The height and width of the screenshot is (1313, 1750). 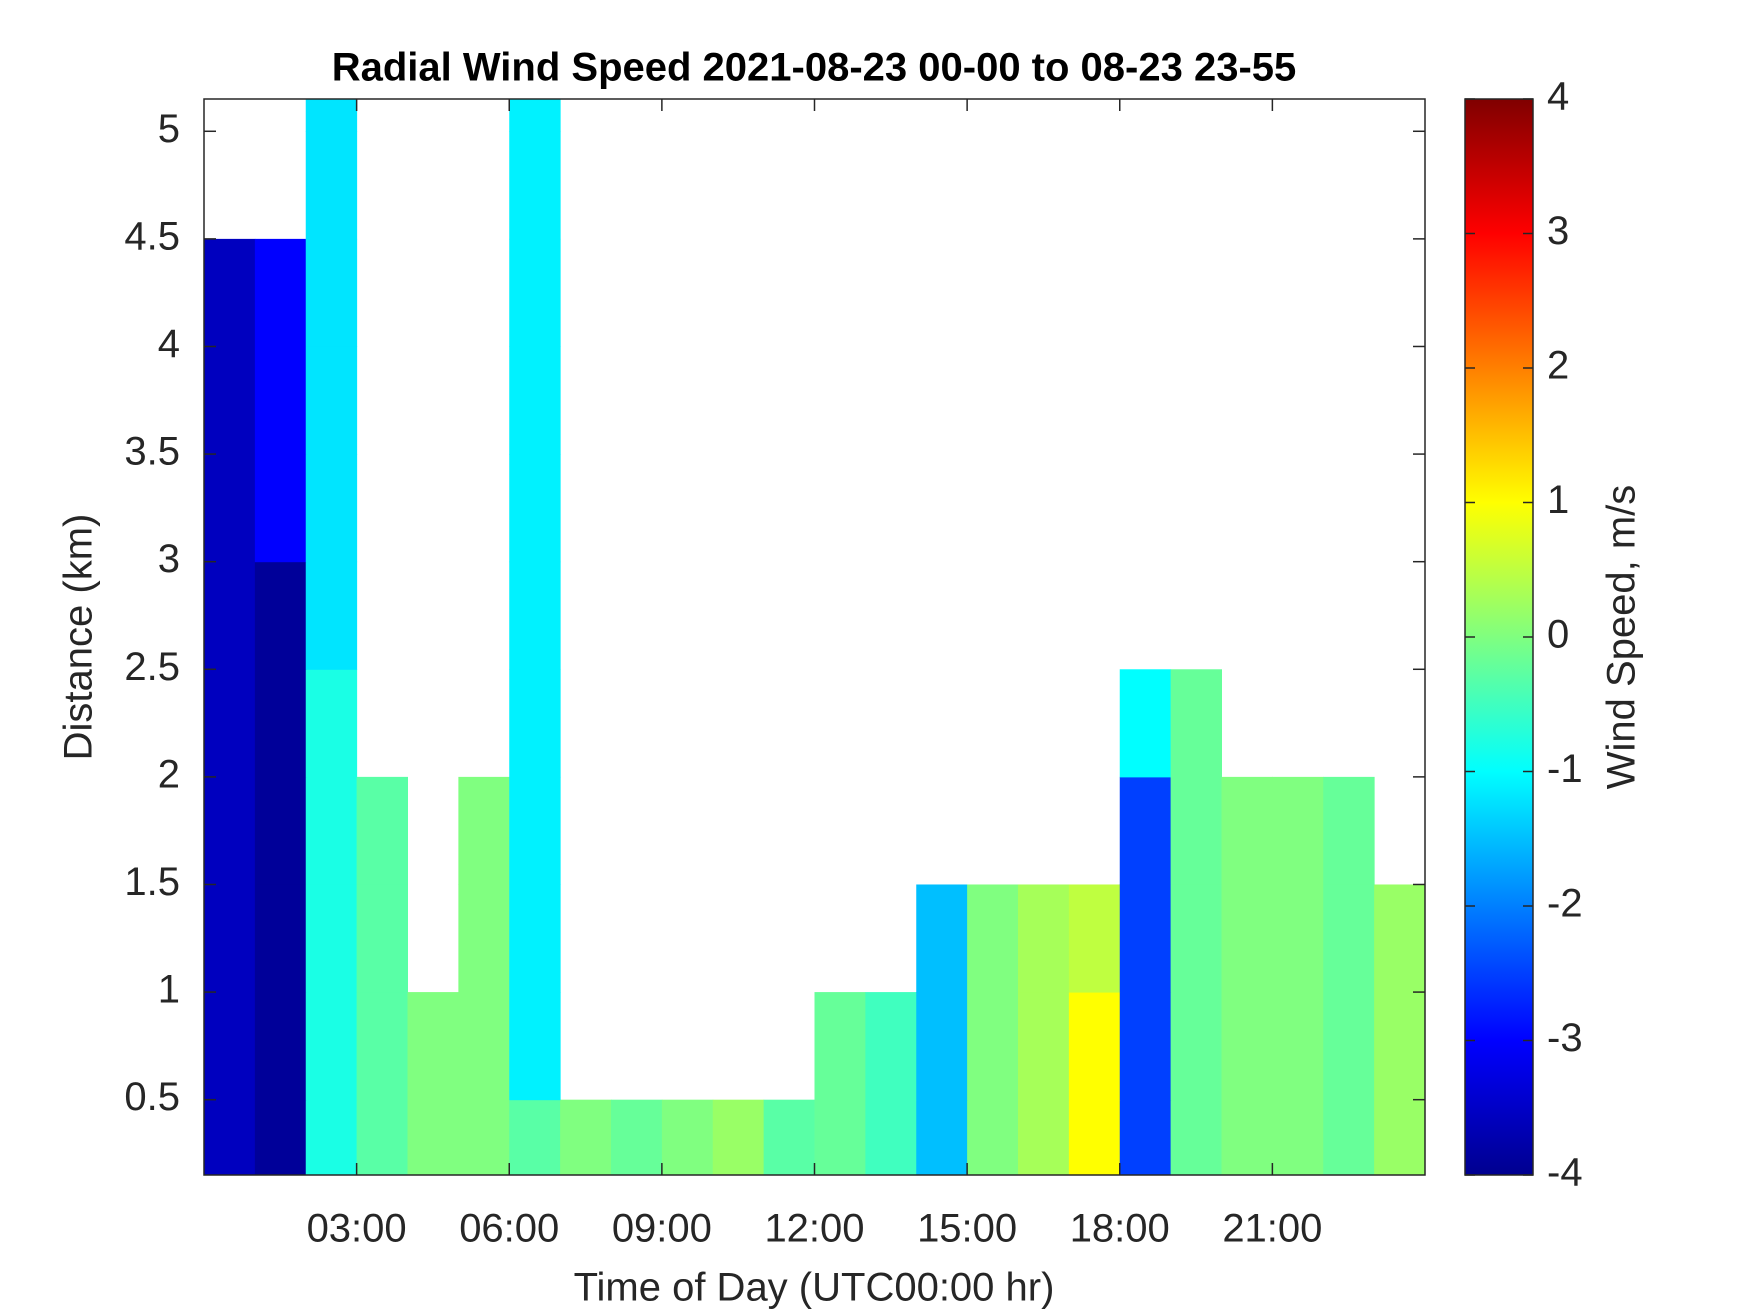 What do you see at coordinates (1565, 1173) in the screenshot?
I see `colorbar-tick-label: -4` at bounding box center [1565, 1173].